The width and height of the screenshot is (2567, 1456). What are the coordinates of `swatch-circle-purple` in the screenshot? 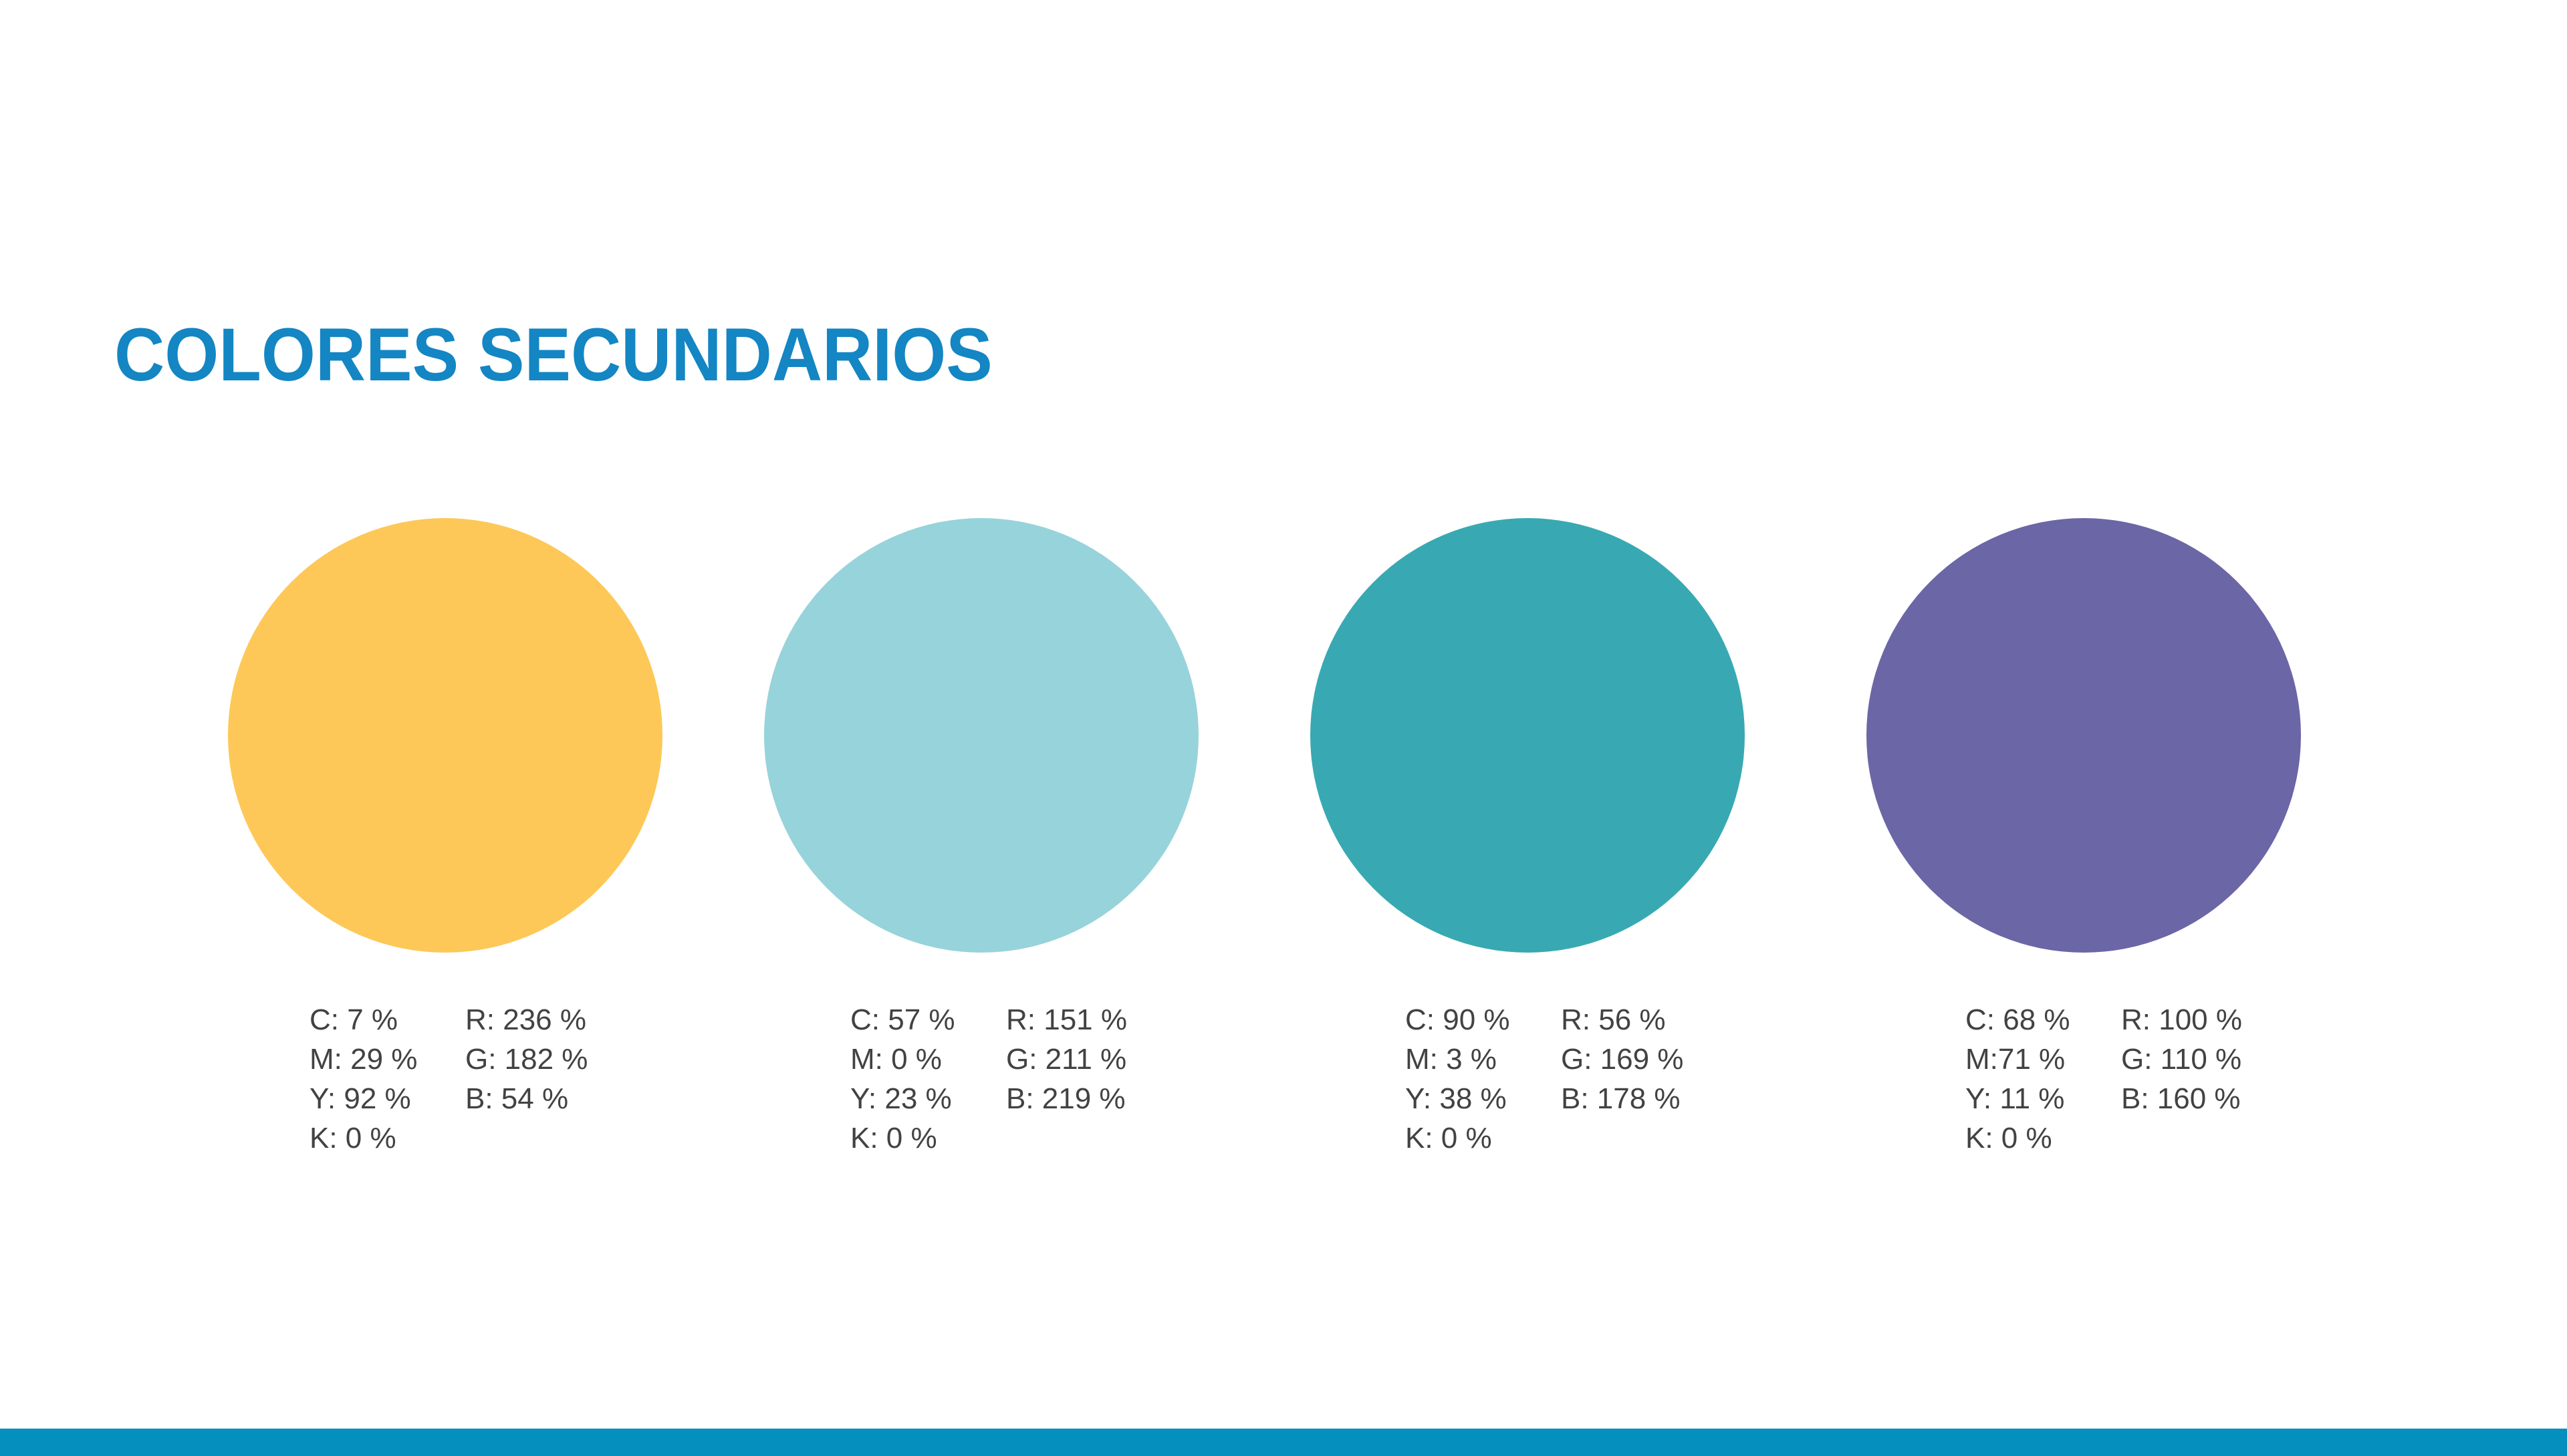 It's located at (2083, 735).